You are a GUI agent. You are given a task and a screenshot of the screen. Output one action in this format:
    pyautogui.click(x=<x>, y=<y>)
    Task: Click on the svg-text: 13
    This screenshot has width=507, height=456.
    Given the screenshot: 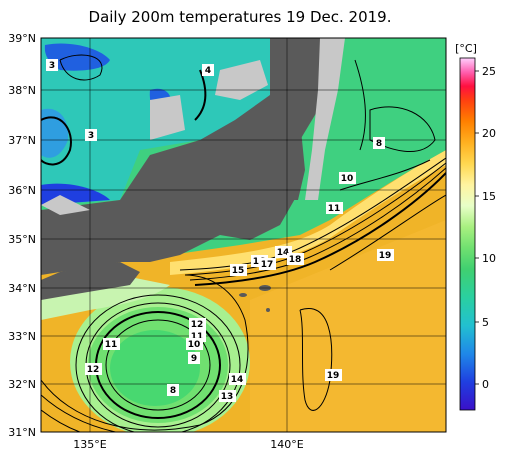 What is the action you would take?
    pyautogui.click(x=227, y=397)
    